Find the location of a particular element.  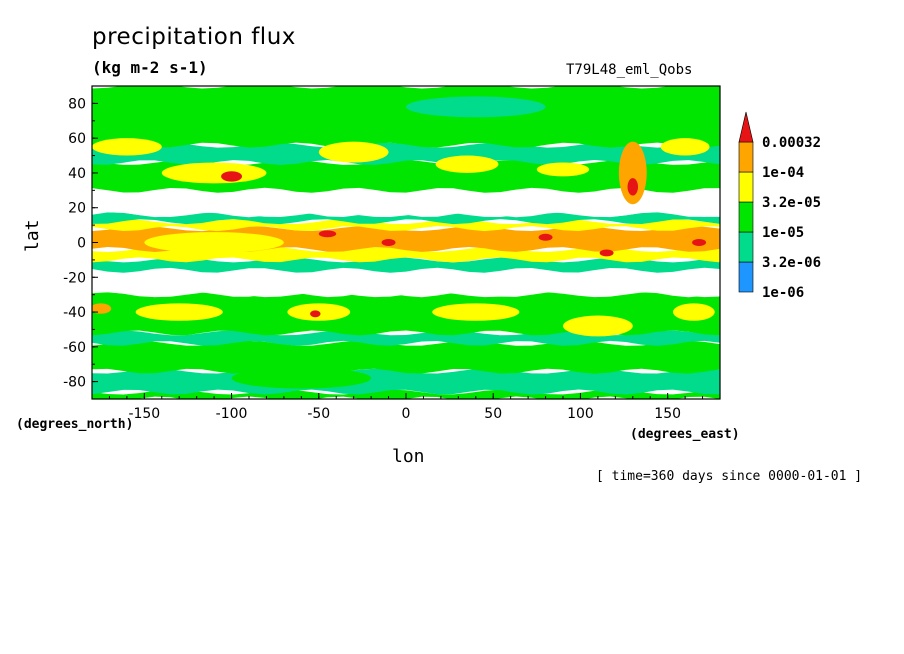

x-tick-label: 50 is located at coordinates (493, 414).